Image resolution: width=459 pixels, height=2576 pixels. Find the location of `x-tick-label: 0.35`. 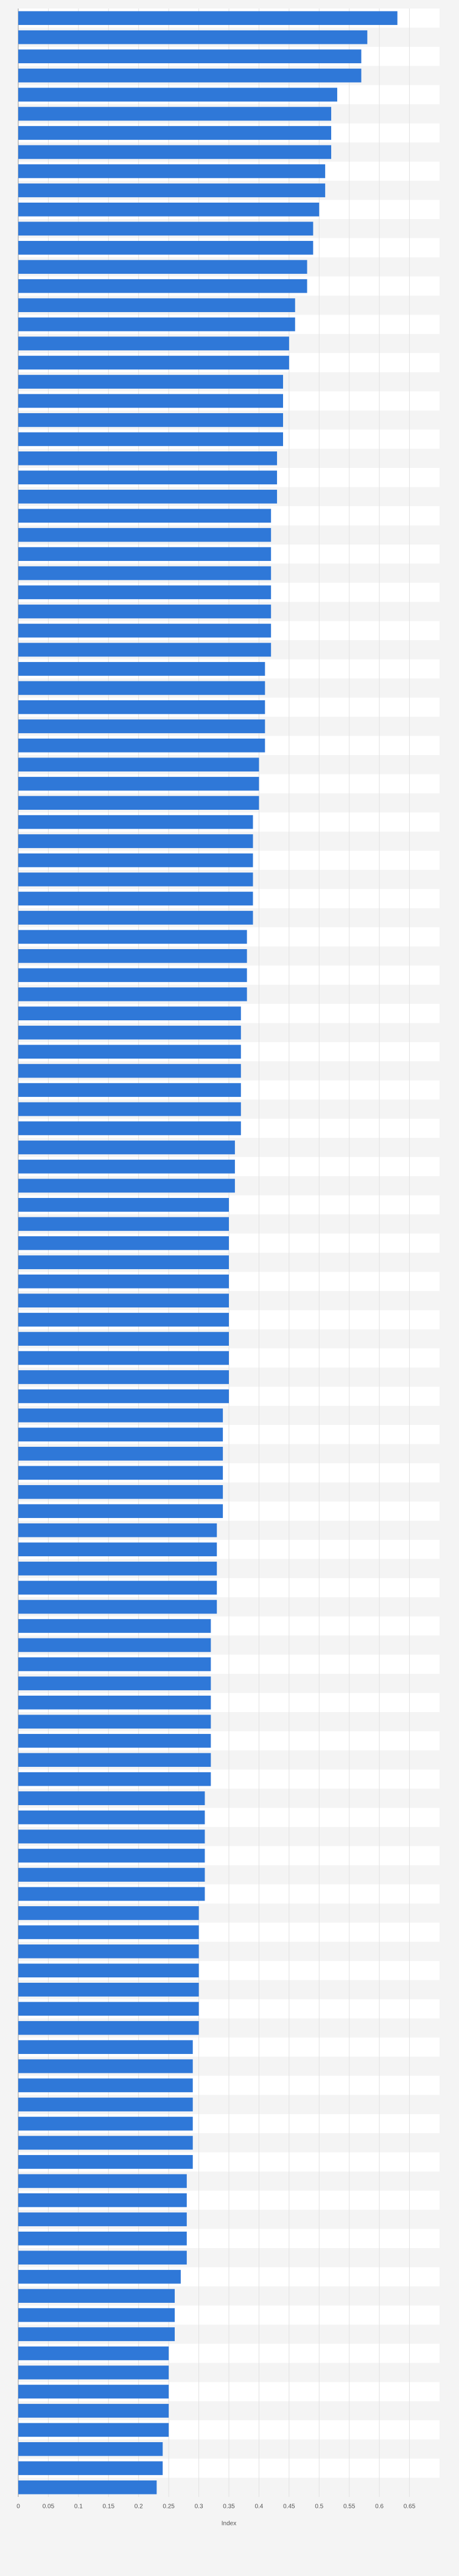

x-tick-label: 0.35 is located at coordinates (229, 2507).